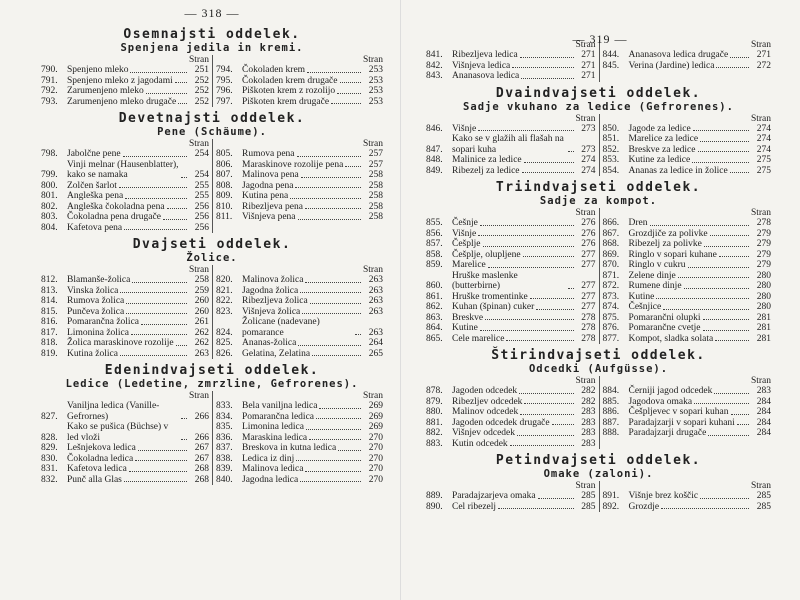 The width and height of the screenshot is (800, 600). I want to click on entry-name: Pomarančna ledica, so click(278, 416).